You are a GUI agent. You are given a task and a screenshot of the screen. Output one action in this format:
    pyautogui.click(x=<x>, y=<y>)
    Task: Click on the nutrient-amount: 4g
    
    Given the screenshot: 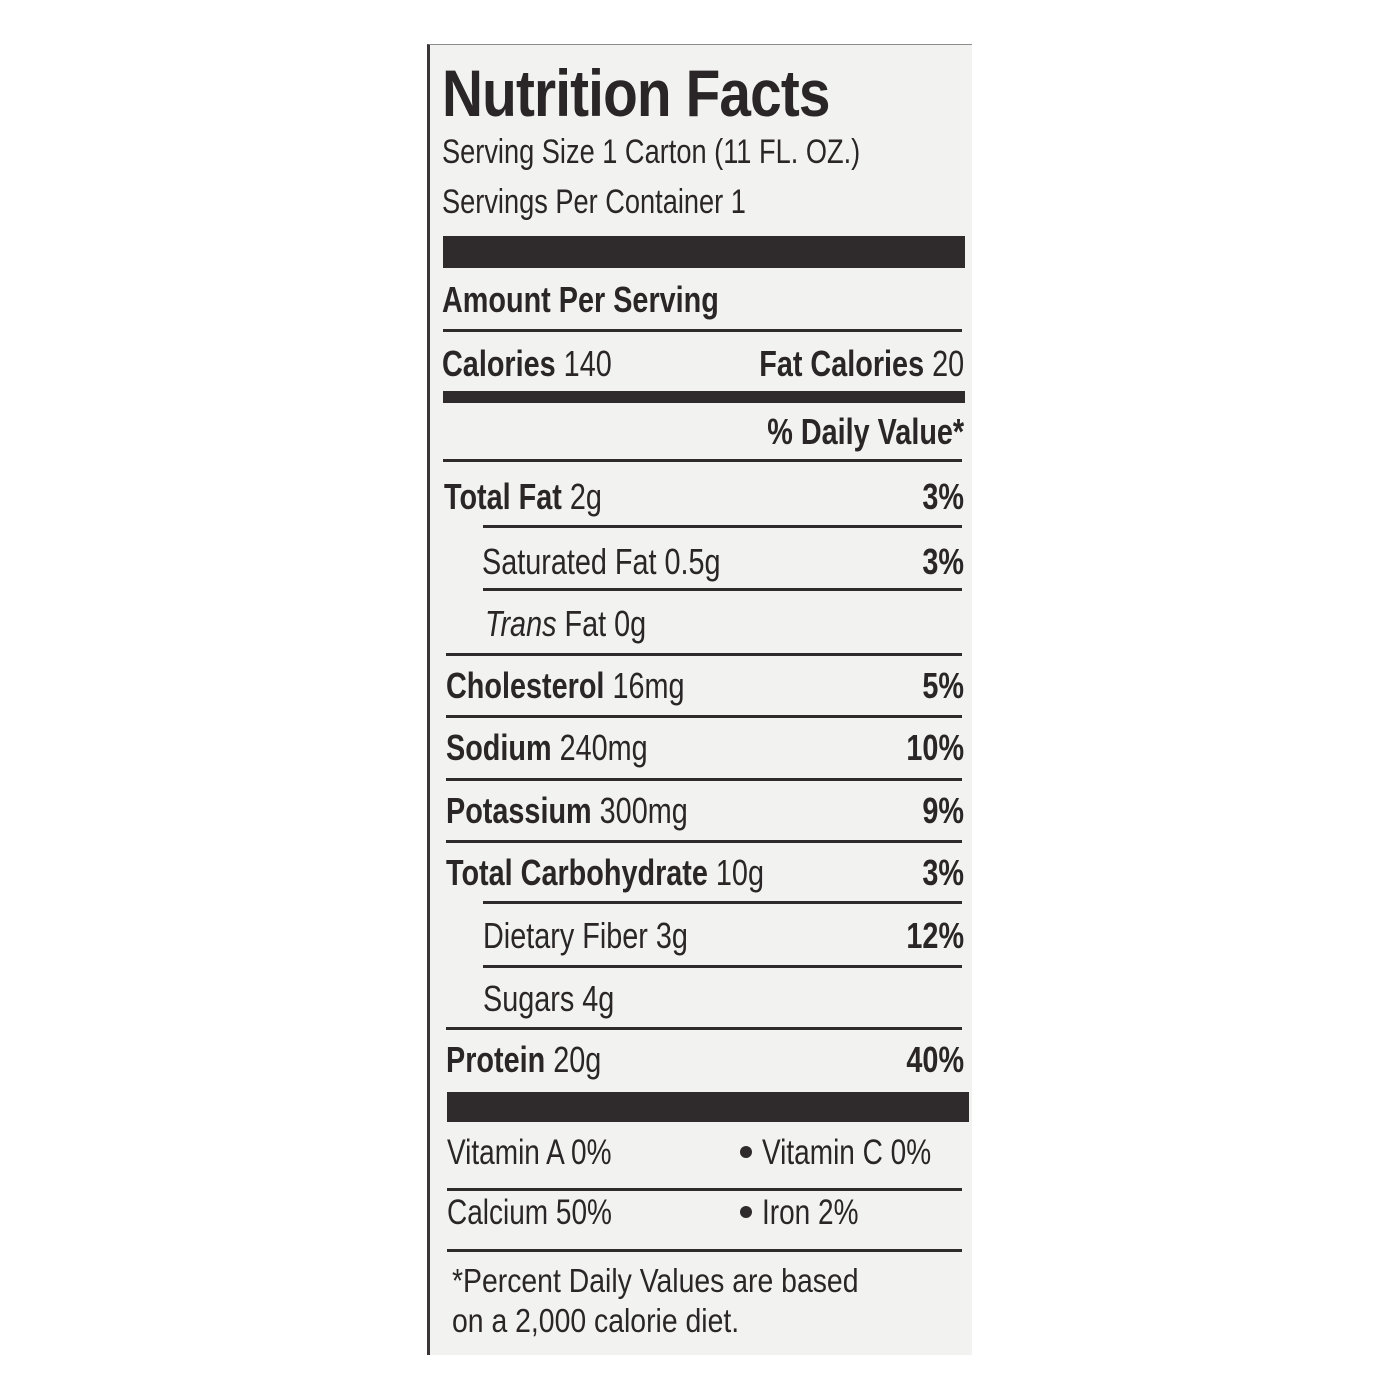 What is the action you would take?
    pyautogui.click(x=598, y=998)
    